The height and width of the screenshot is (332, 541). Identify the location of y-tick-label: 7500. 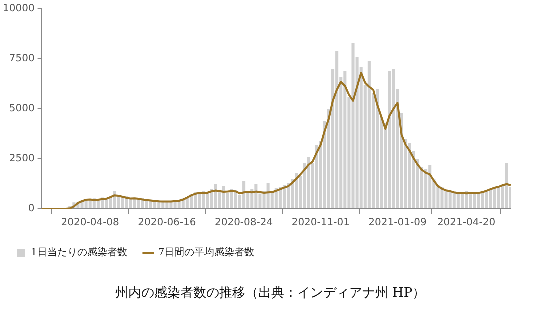
(22, 59).